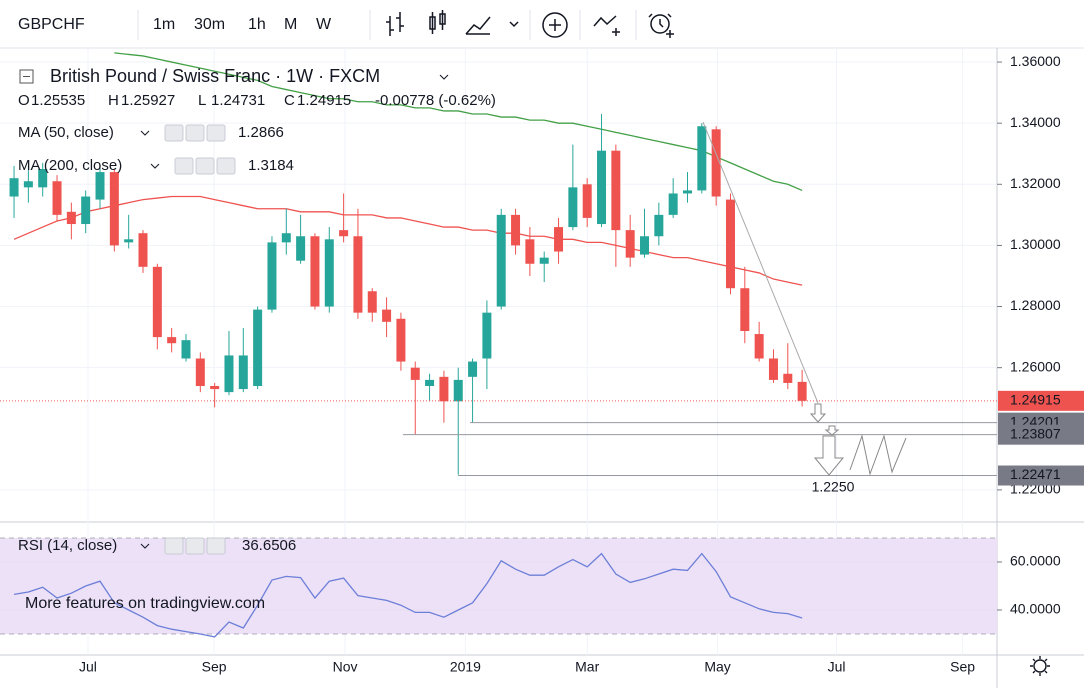 The height and width of the screenshot is (688, 1084). I want to click on ohlc-label: H, so click(113, 100).